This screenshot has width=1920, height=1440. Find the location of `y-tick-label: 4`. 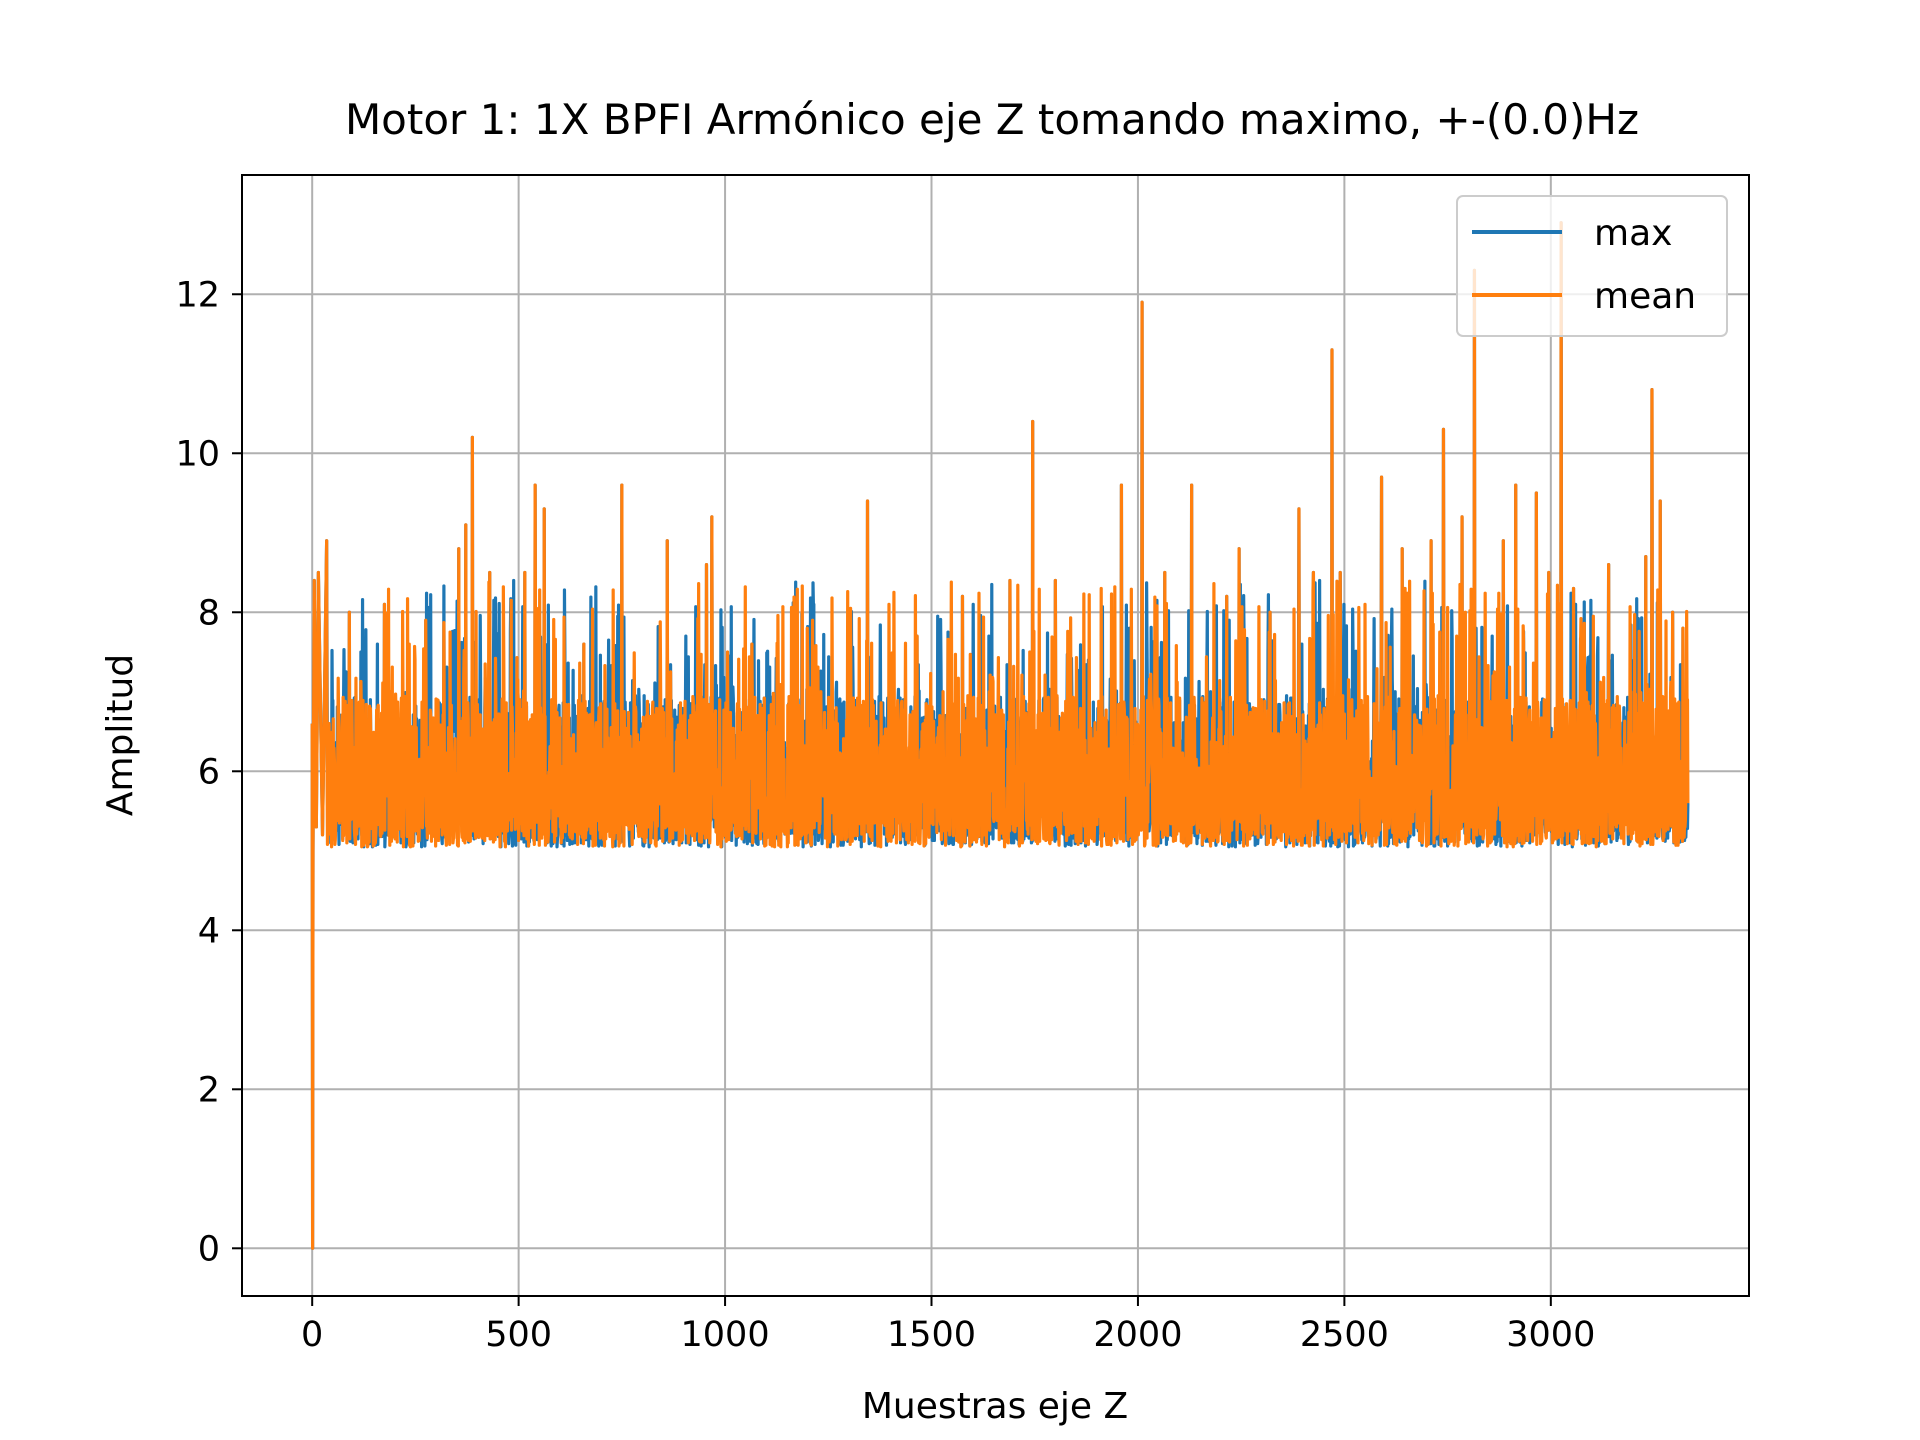

y-tick-label: 4 is located at coordinates (209, 931).